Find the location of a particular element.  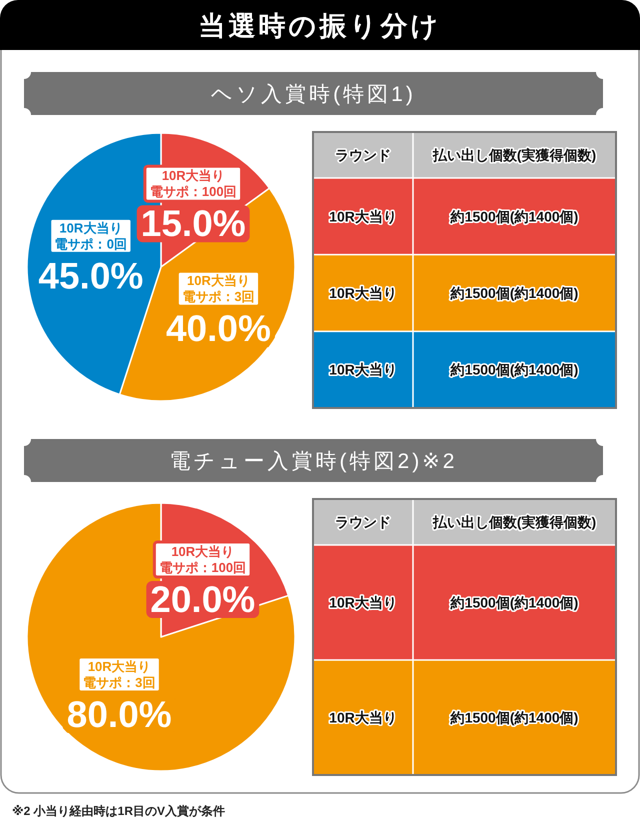

data-label: 15.0% is located at coordinates (193, 223).